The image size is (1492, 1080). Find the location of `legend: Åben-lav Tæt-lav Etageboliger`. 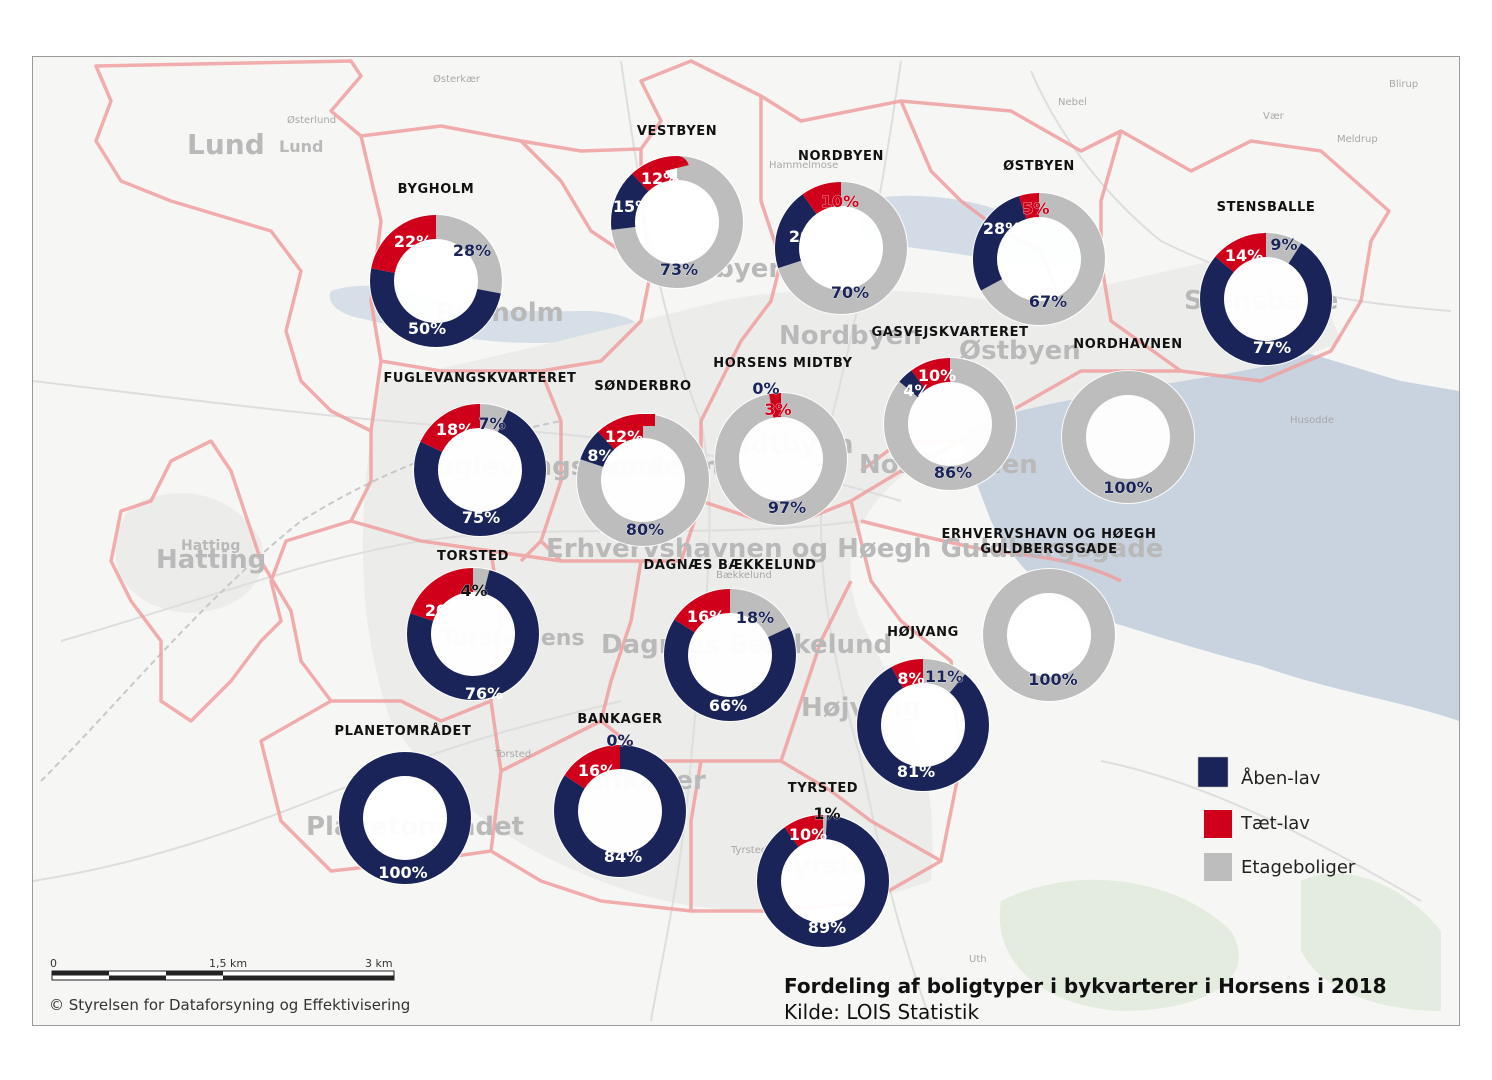

legend: Åben-lav Tæt-lav Etageboliger is located at coordinates (1276, 818).